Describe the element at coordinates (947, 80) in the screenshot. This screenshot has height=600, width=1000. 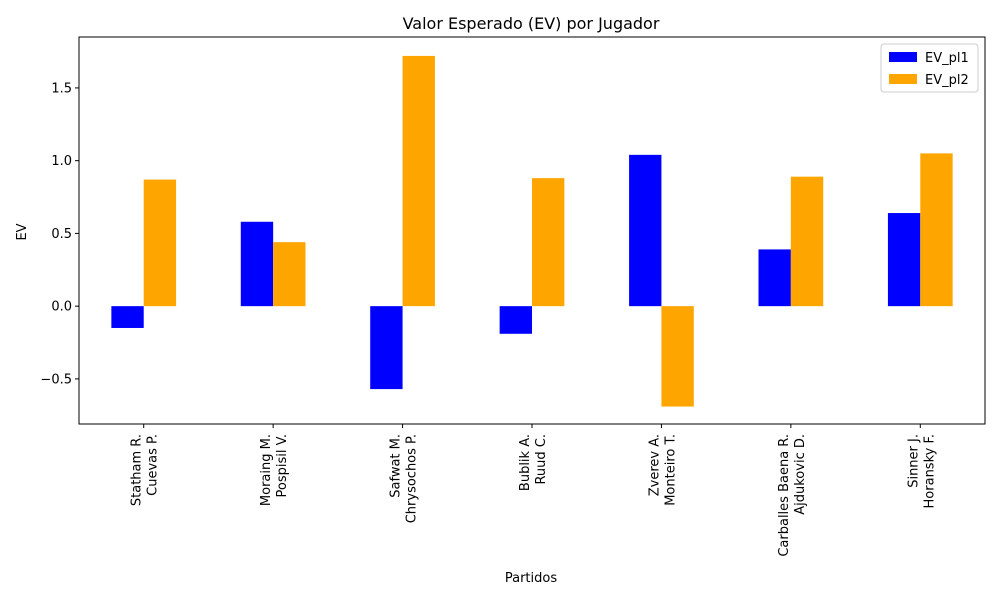
I see `legend-label: EV_pl2` at that location.